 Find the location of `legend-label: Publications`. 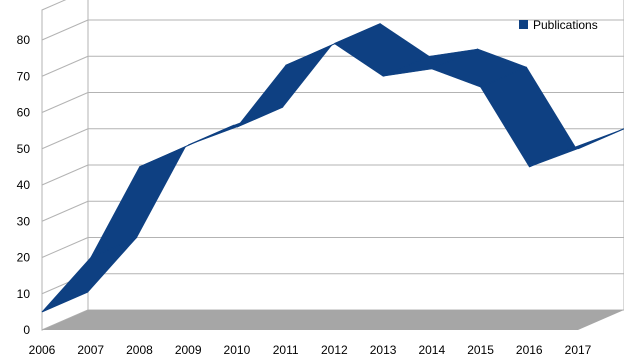

legend-label: Publications is located at coordinates (565, 25).